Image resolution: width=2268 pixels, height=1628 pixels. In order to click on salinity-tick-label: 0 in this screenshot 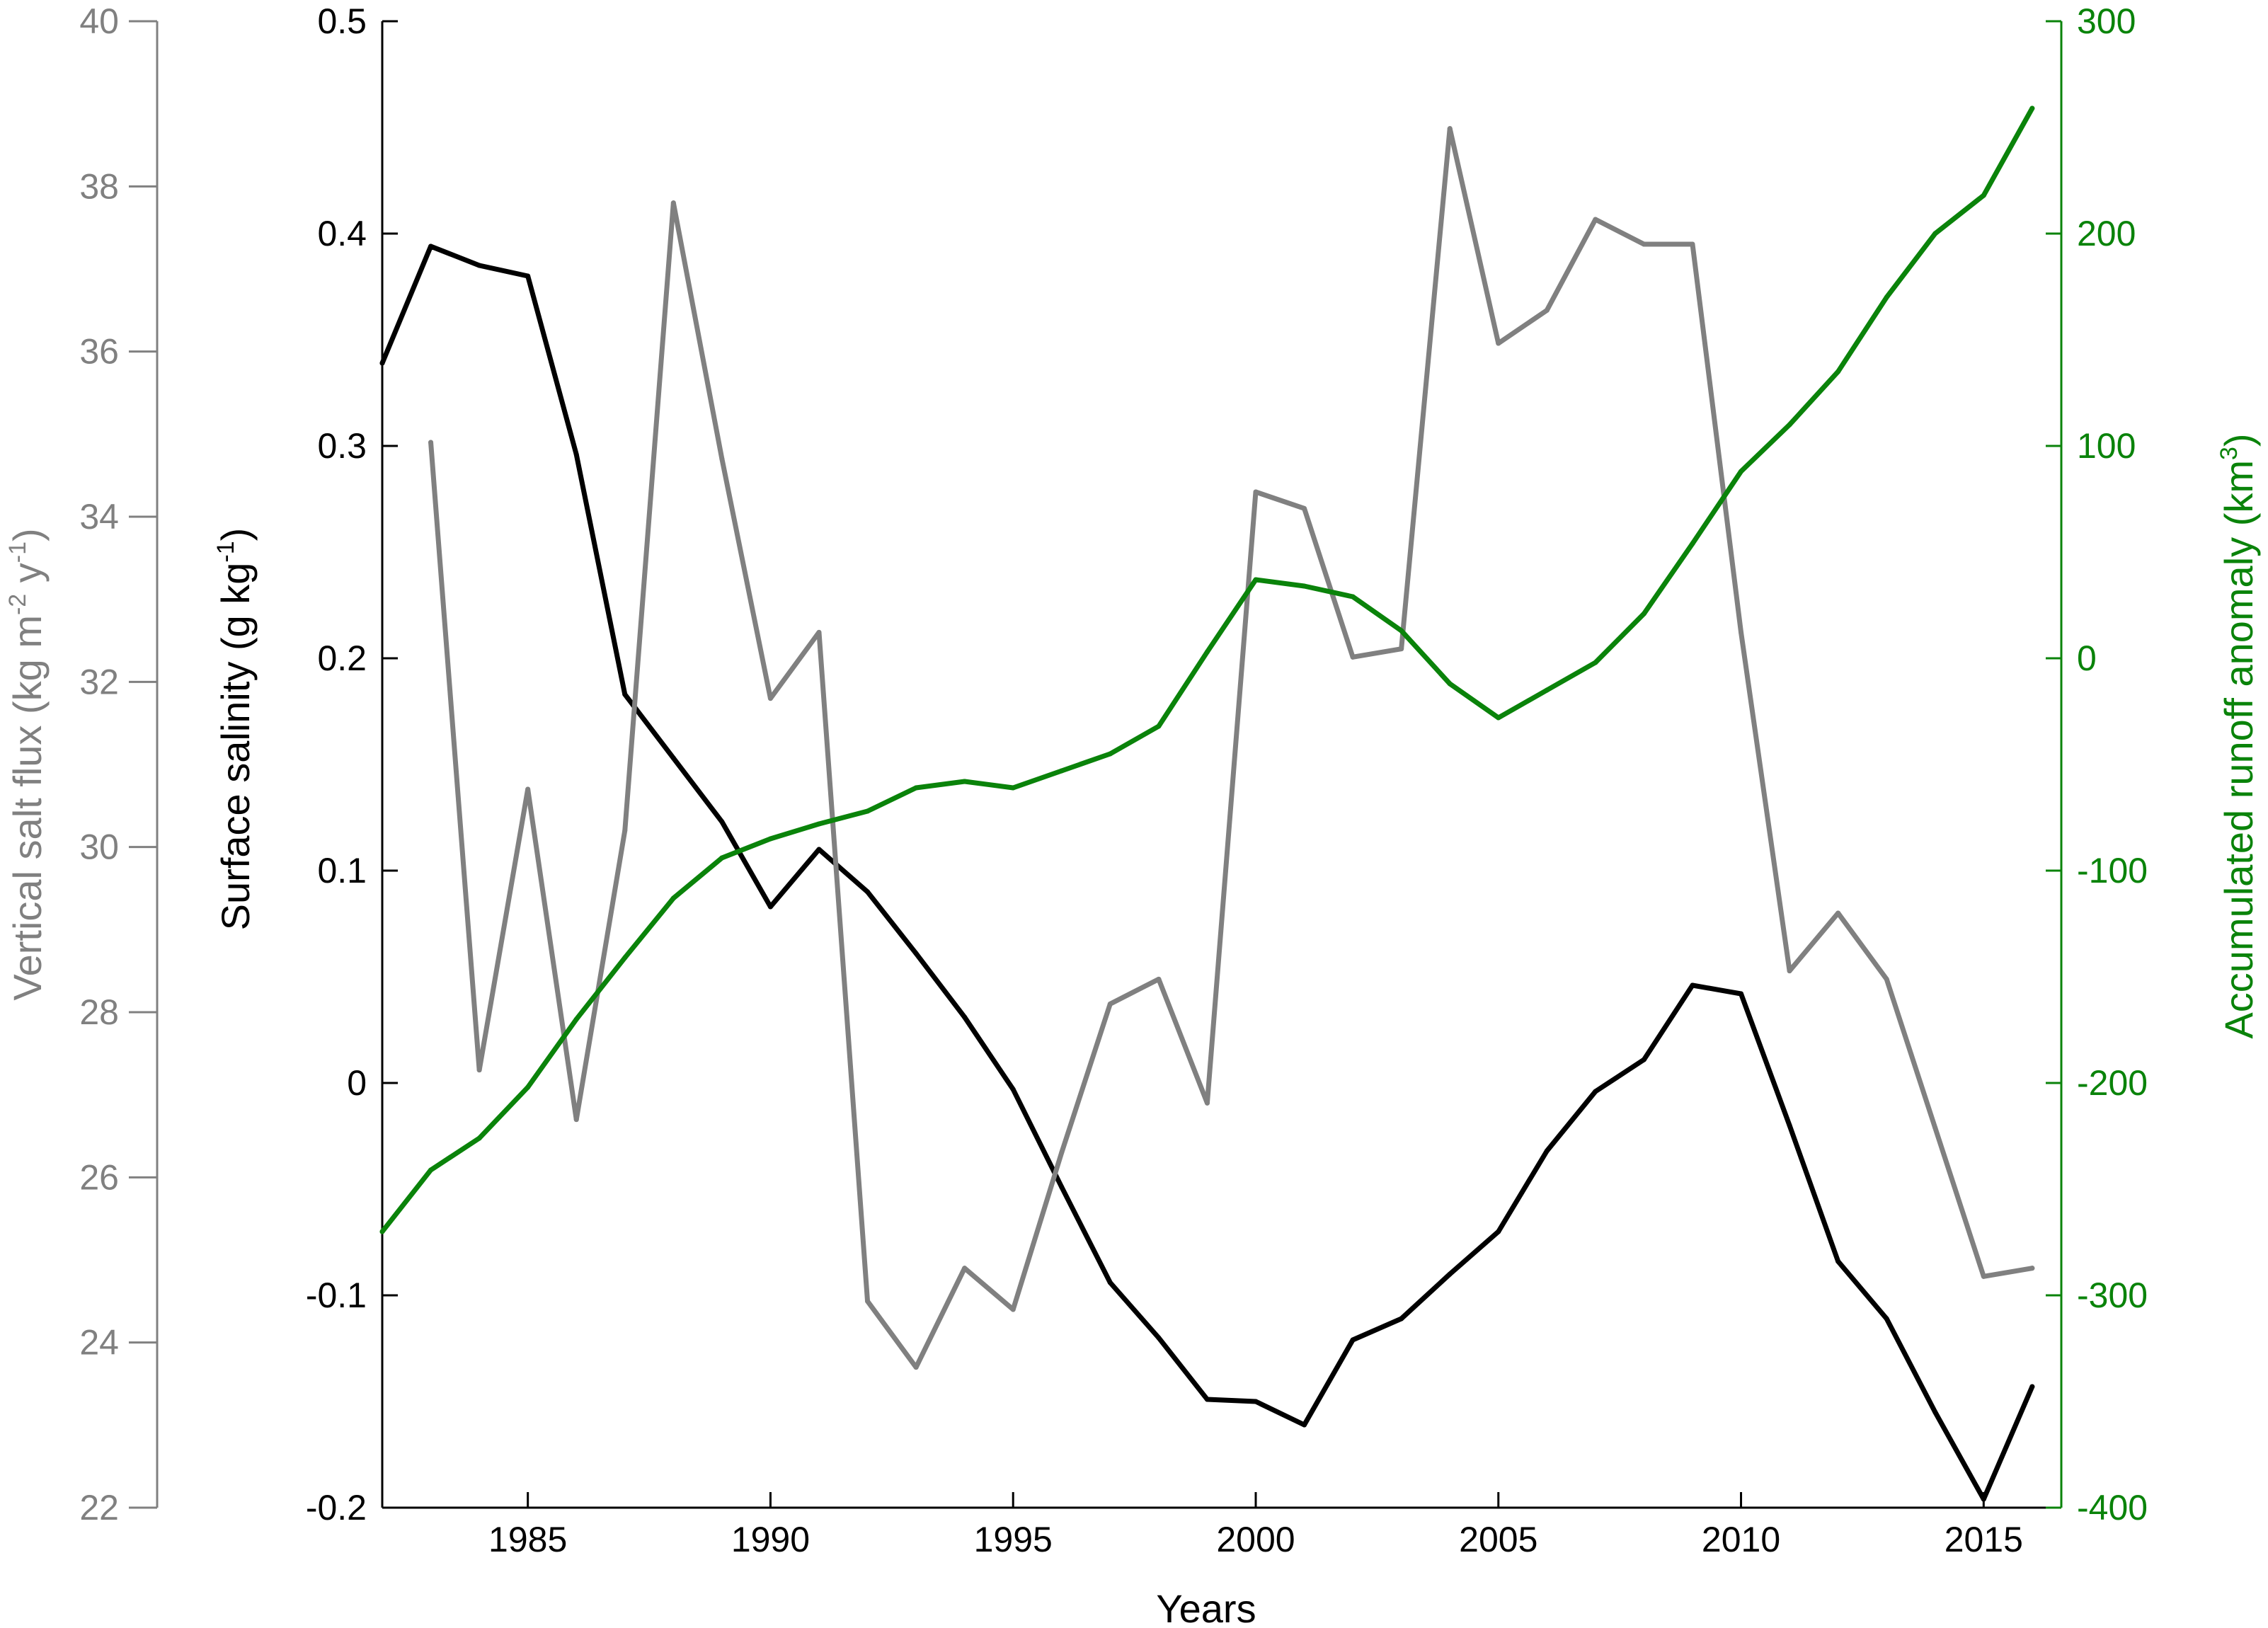, I will do `click(357, 1083)`.